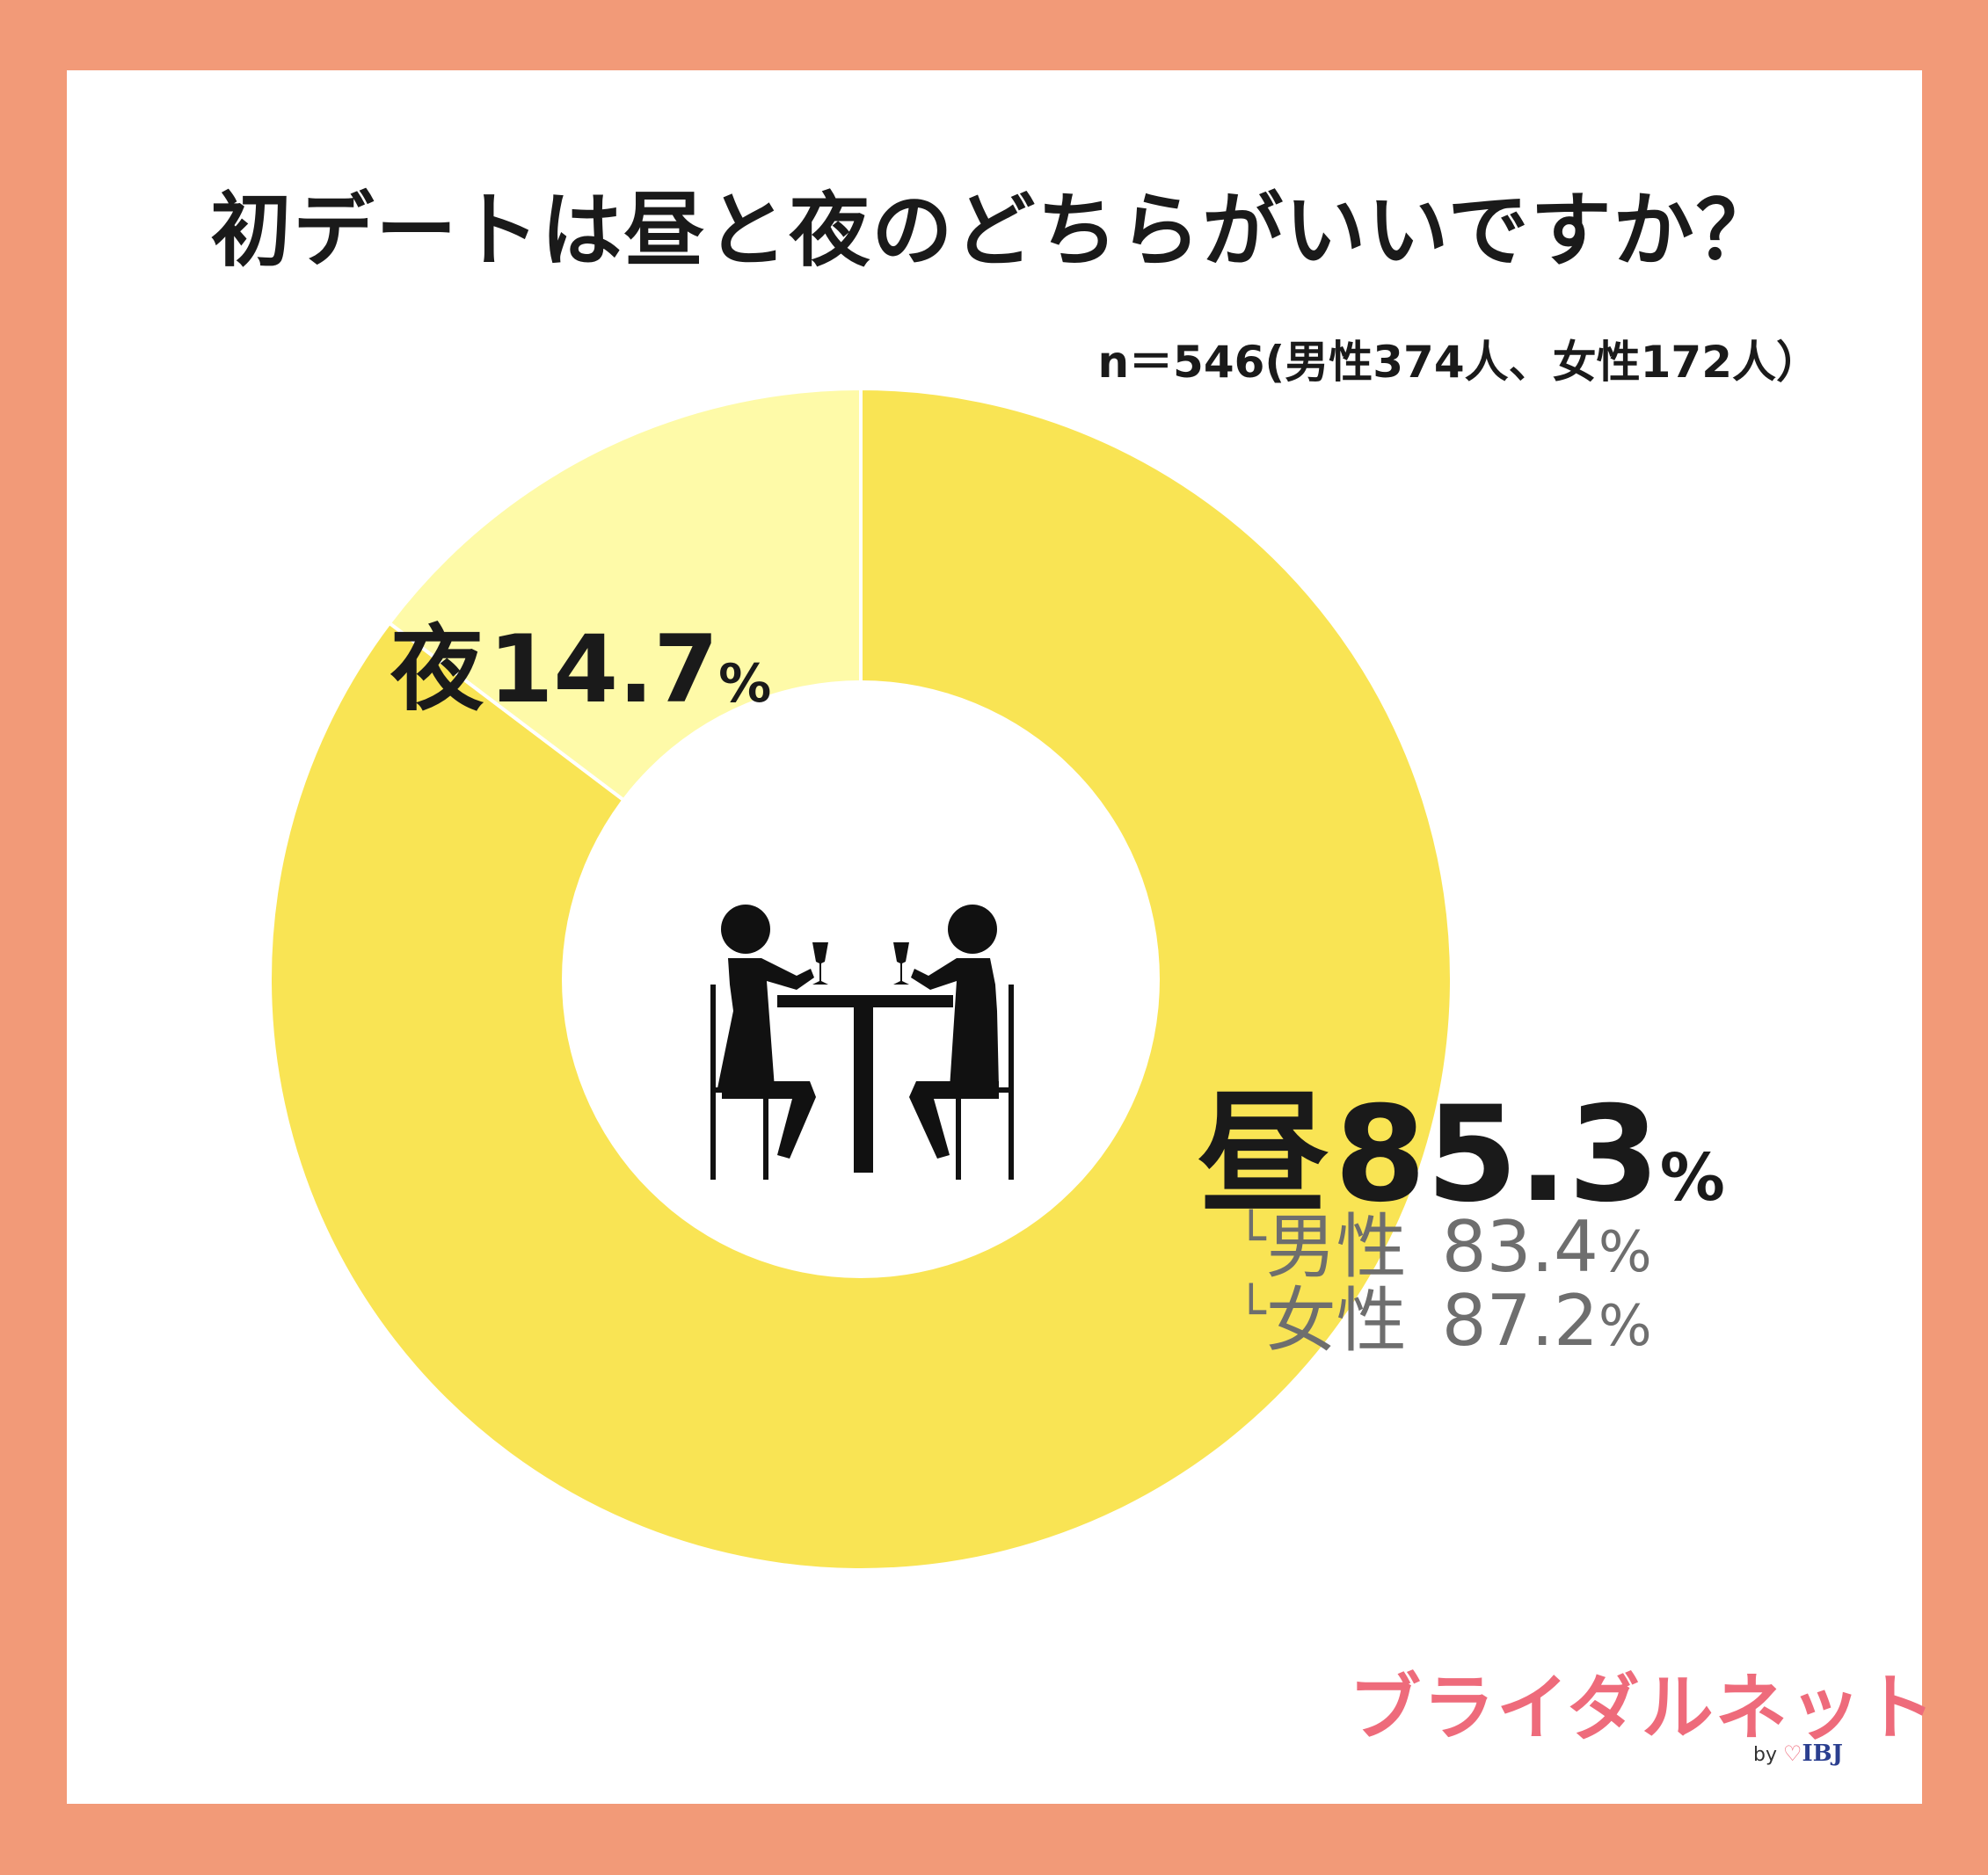 The width and height of the screenshot is (1988, 1875). What do you see at coordinates (745, 684) in the screenshot?
I see `night-percent: %` at bounding box center [745, 684].